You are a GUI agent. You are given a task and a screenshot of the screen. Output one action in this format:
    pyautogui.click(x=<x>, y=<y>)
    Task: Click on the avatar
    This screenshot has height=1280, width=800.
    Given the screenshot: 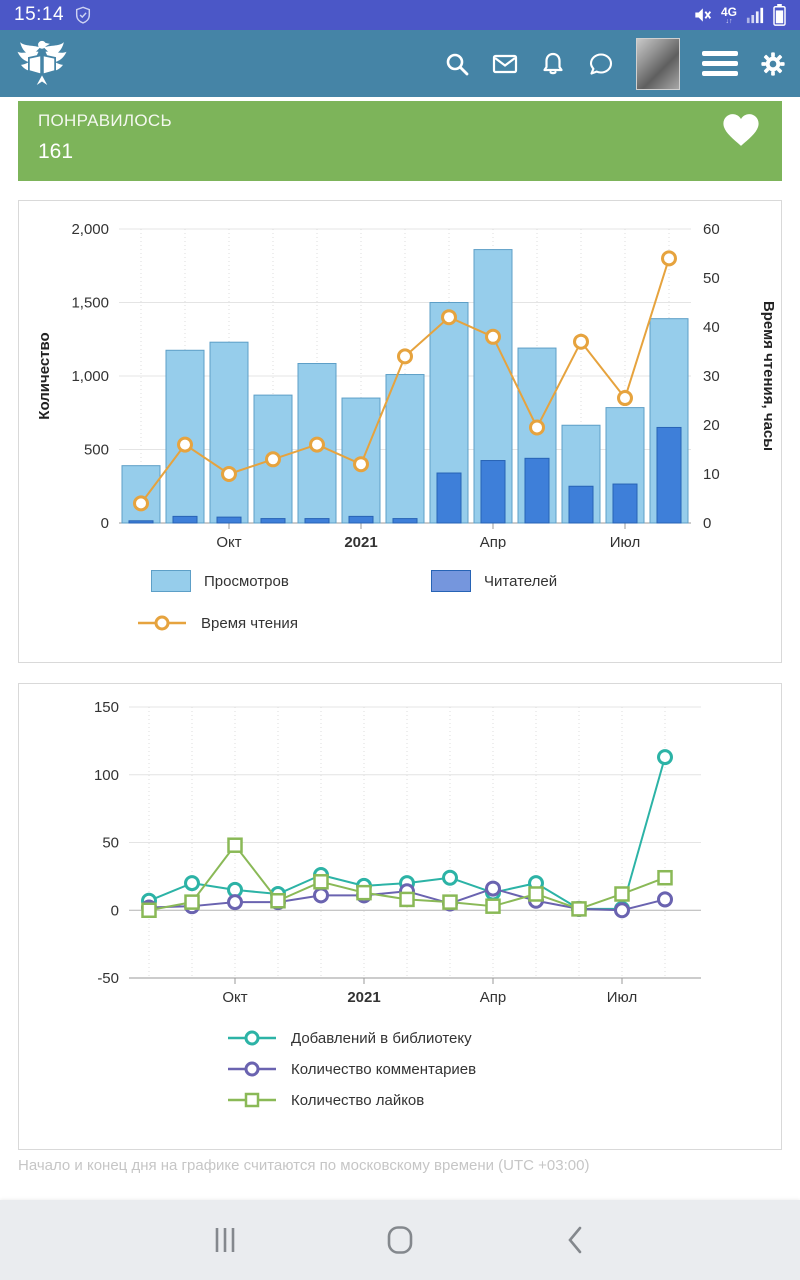 What is the action you would take?
    pyautogui.click(x=658, y=63)
    